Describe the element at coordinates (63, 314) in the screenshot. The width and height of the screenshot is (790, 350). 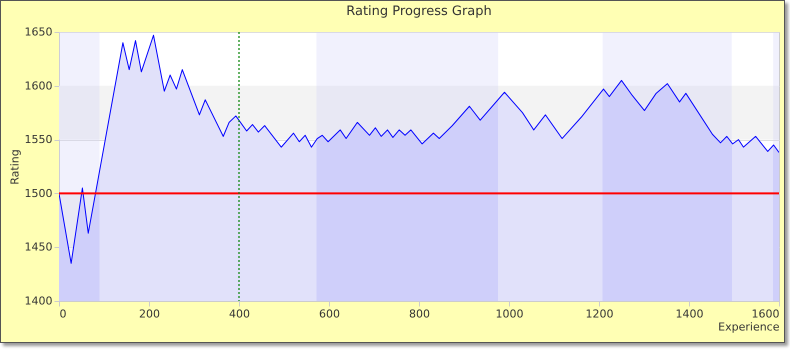
I see `x-tick-label: 0` at that location.